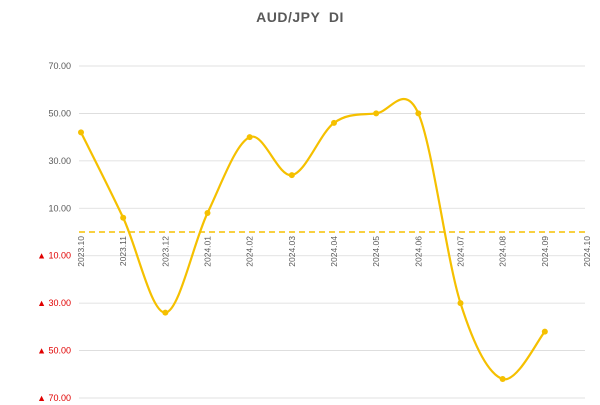 The width and height of the screenshot is (600, 405). What do you see at coordinates (54, 303) in the screenshot?
I see `y-tick-label: ▲ 30.00` at bounding box center [54, 303].